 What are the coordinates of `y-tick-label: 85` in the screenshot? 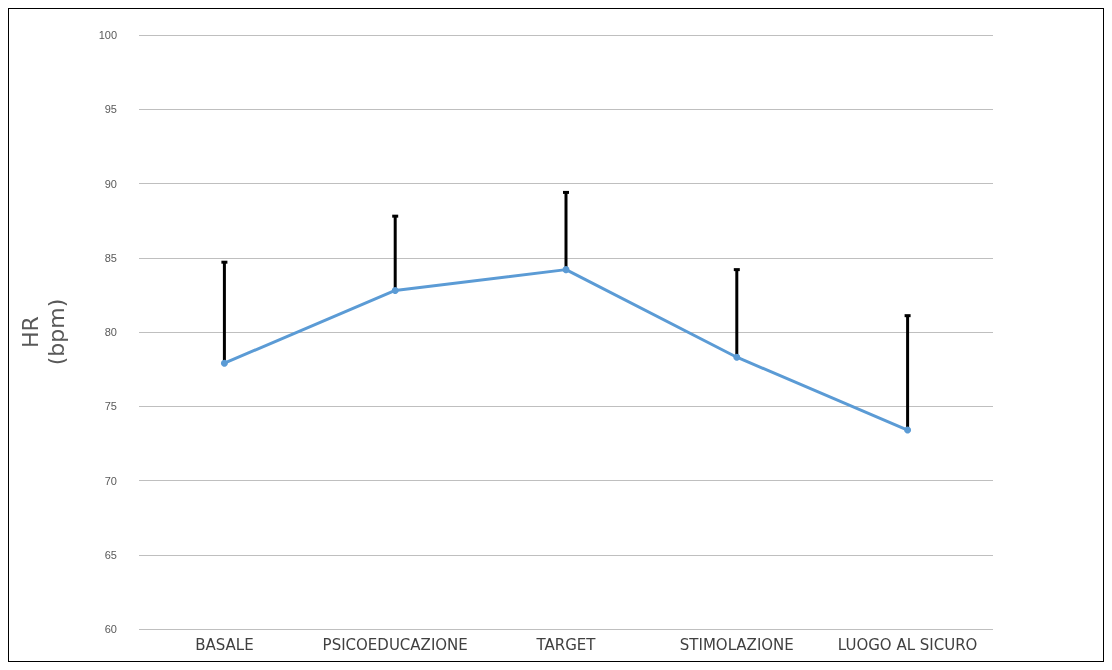 It's located at (110, 257).